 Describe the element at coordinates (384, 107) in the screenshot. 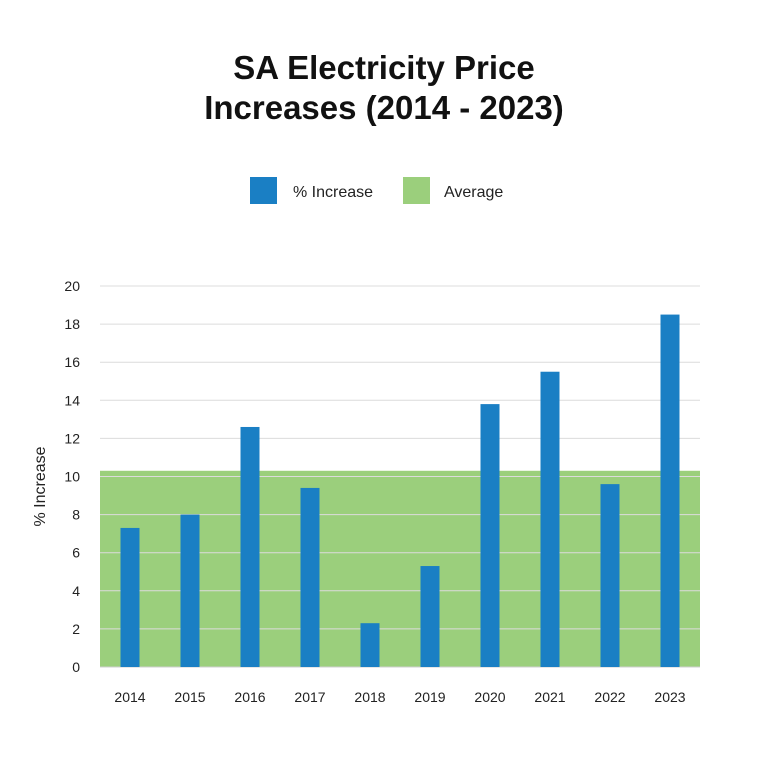

I see `chart-title-line-2: Increases (2014 - 2023)` at that location.